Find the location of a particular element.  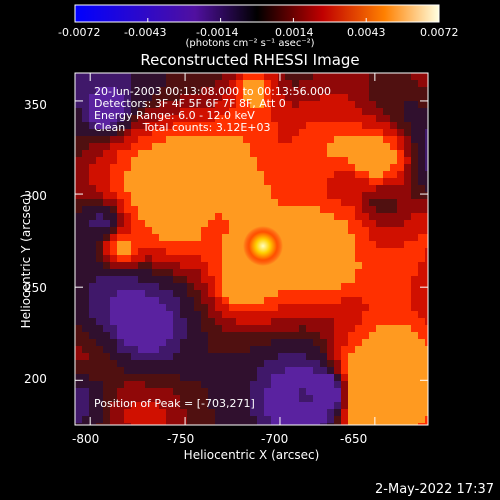

peak-position-annotation: Position of Peak = [-703,271] is located at coordinates (174, 403).